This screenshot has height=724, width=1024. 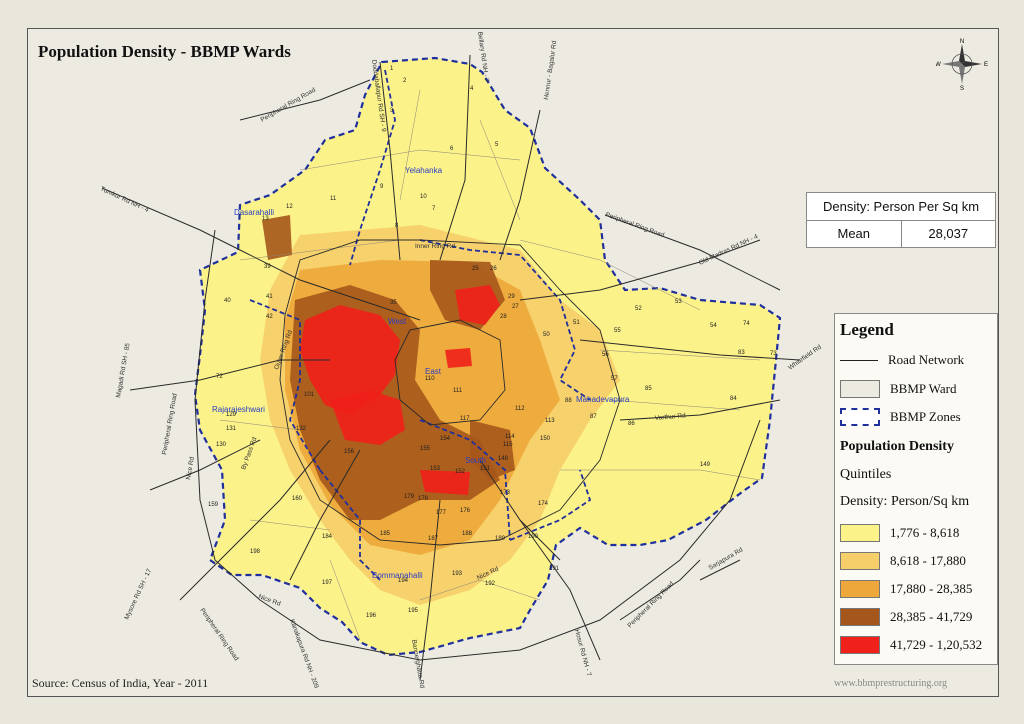 What do you see at coordinates (457, 574) in the screenshot?
I see `ward-number-193: 193` at bounding box center [457, 574].